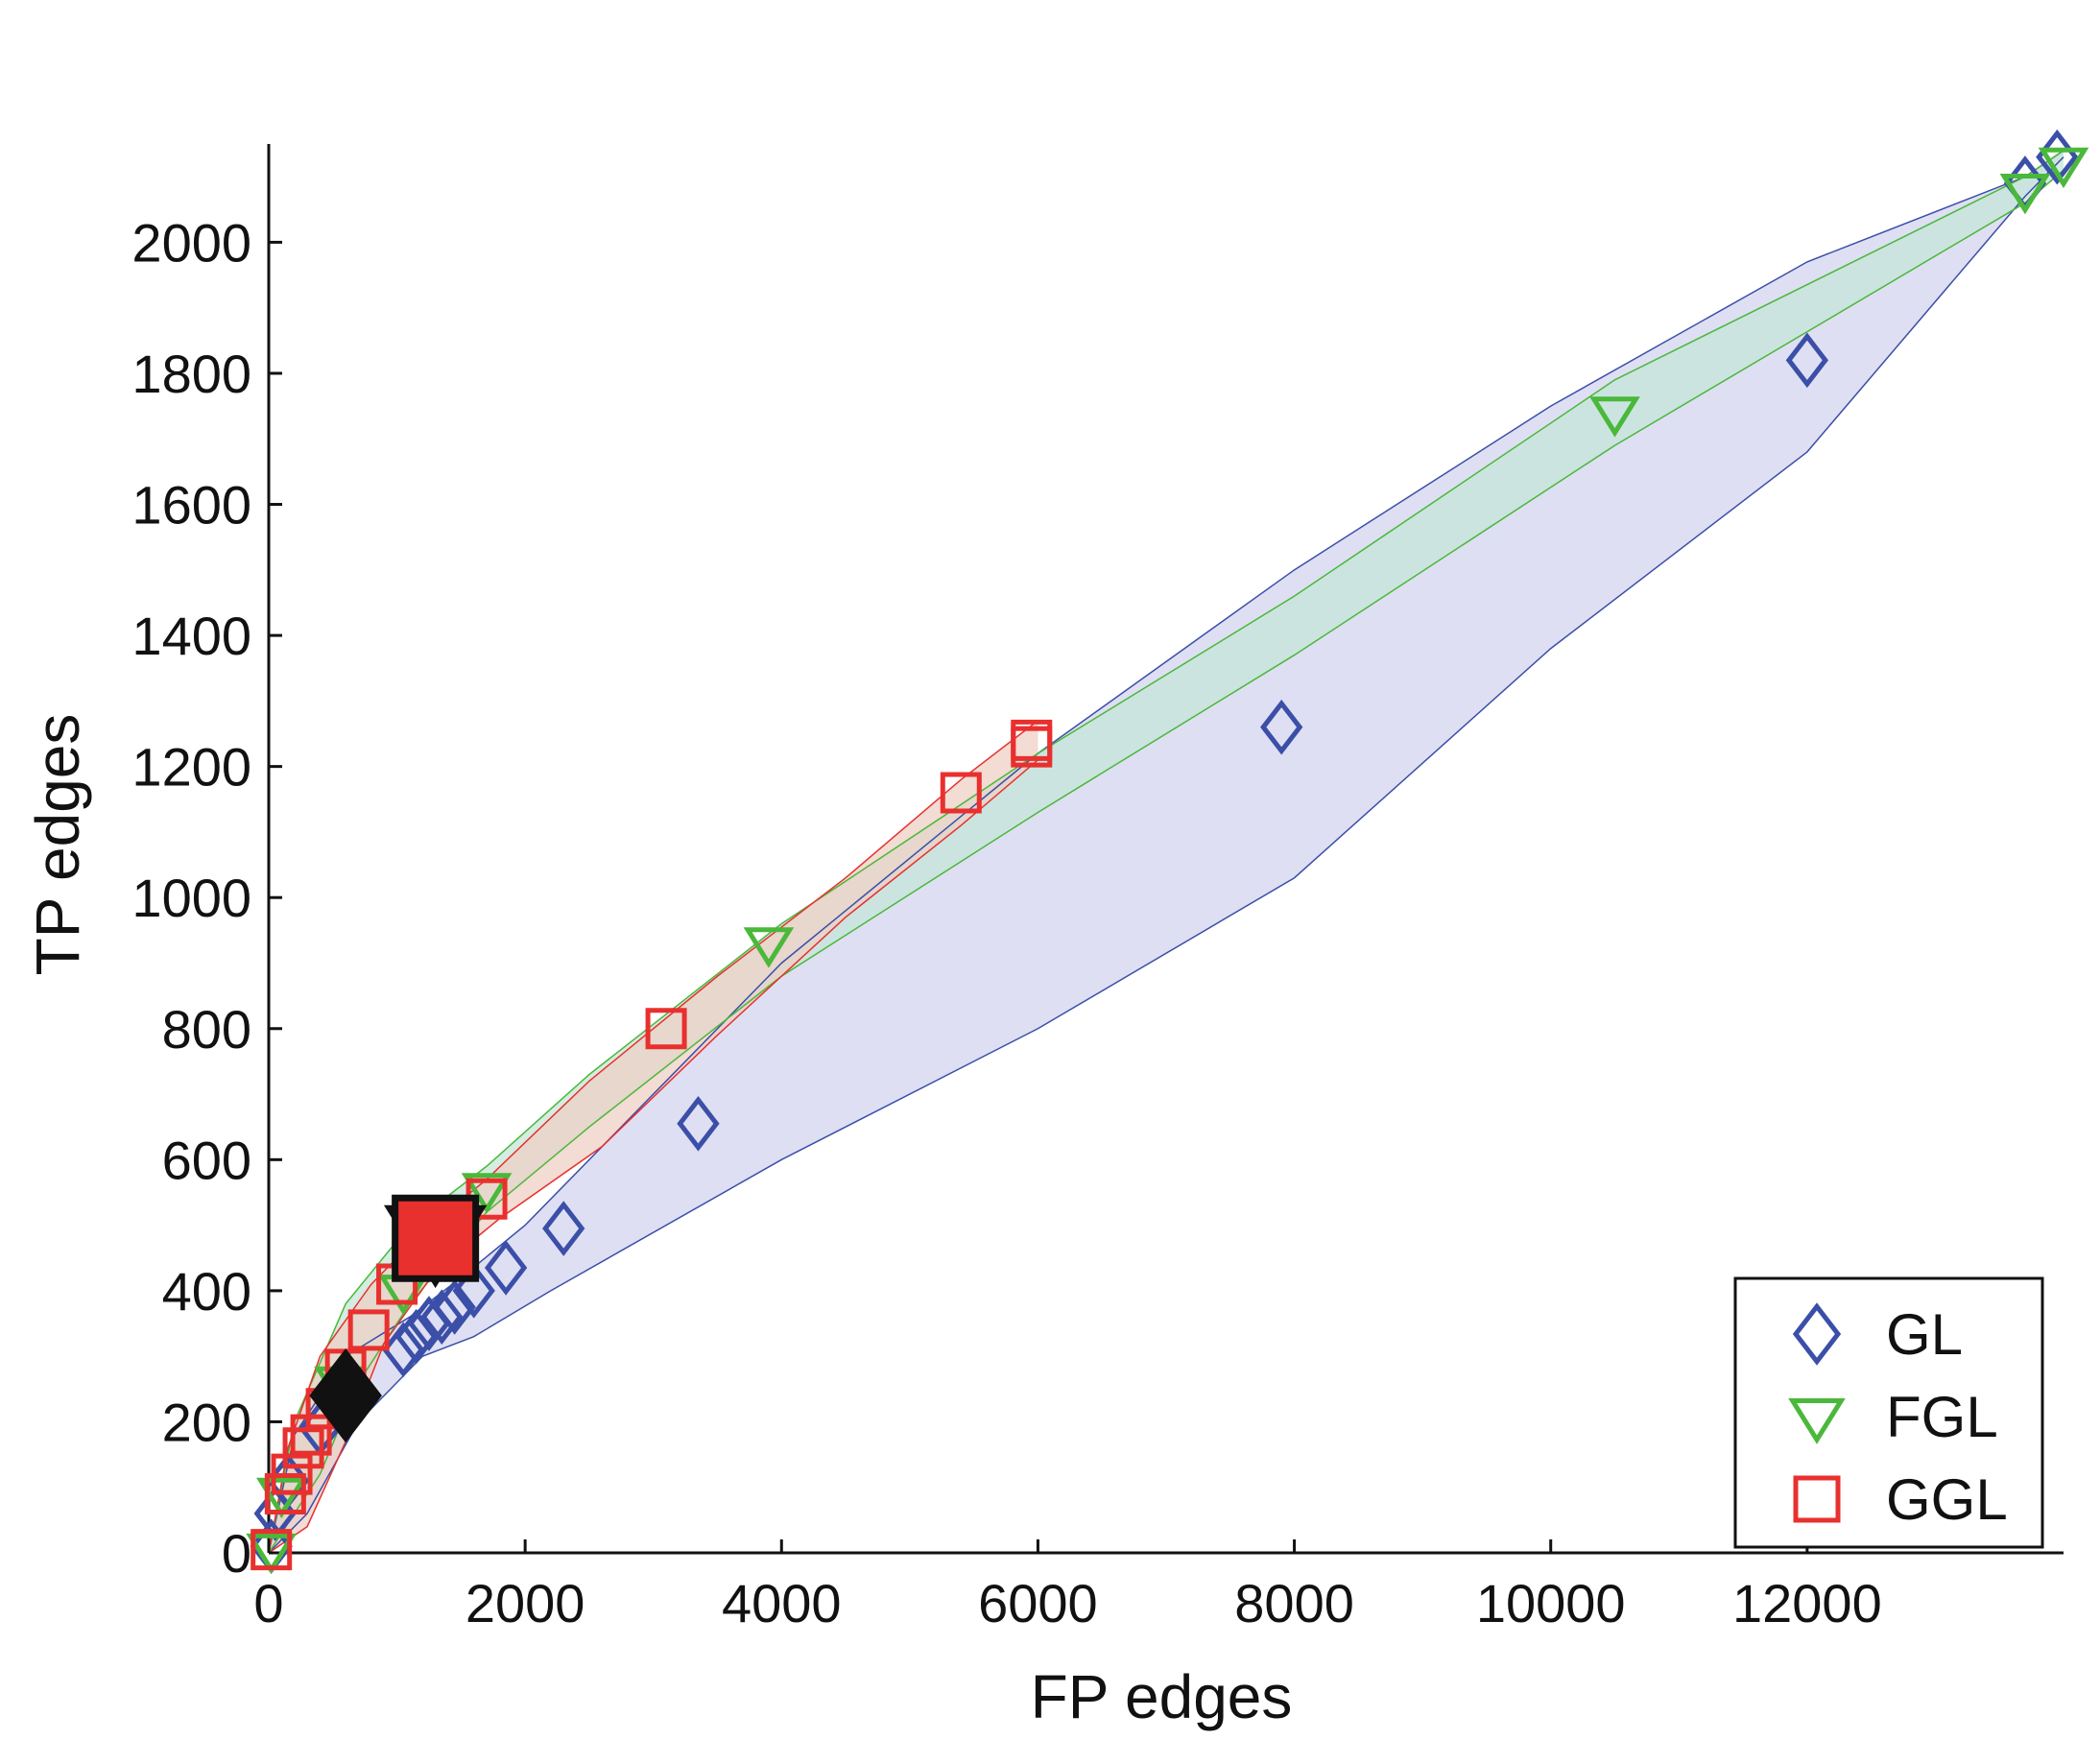  I want to click on legend-label-ggl: GGL, so click(1947, 1499).